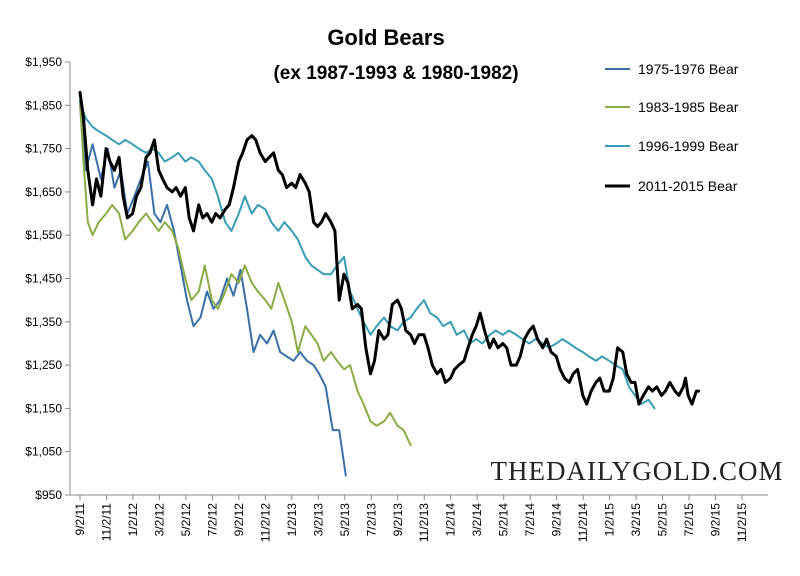 The width and height of the screenshot is (800, 576). Describe the element at coordinates (48, 495) in the screenshot. I see `y-tick-label: $950` at that location.